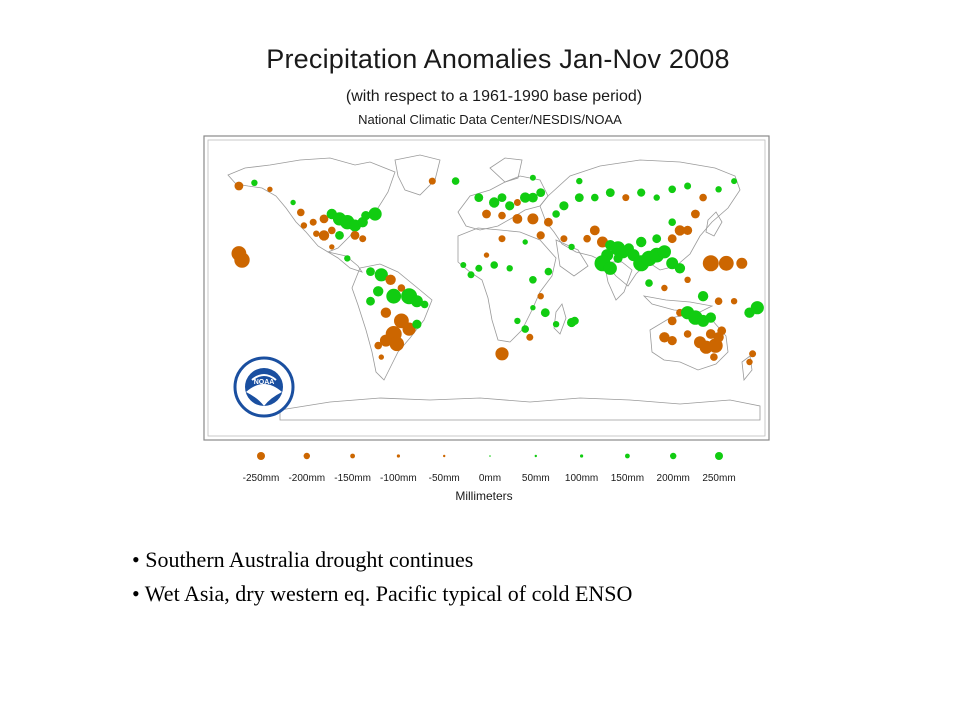 This screenshot has width=960, height=725. I want to click on station-markers, so click(497, 270).